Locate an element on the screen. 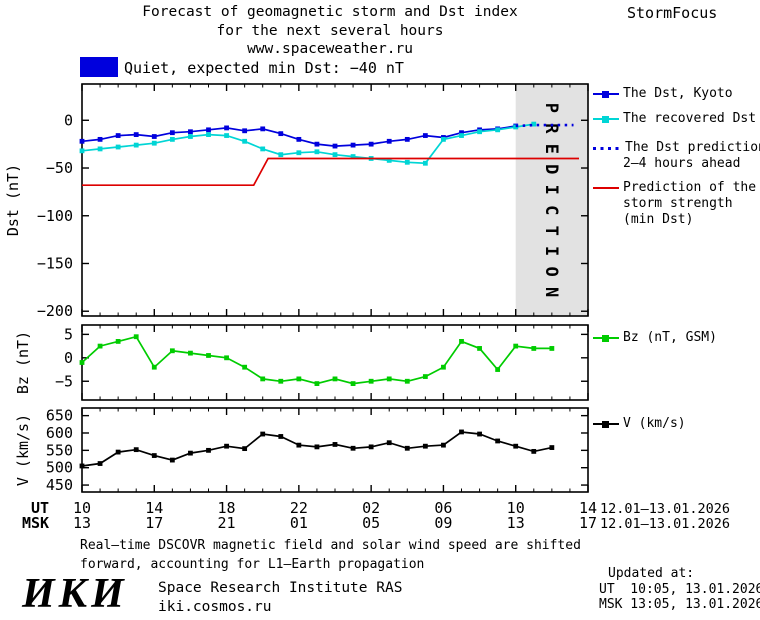 This screenshot has width=760, height=620. svg-text: 09 is located at coordinates (443, 523).